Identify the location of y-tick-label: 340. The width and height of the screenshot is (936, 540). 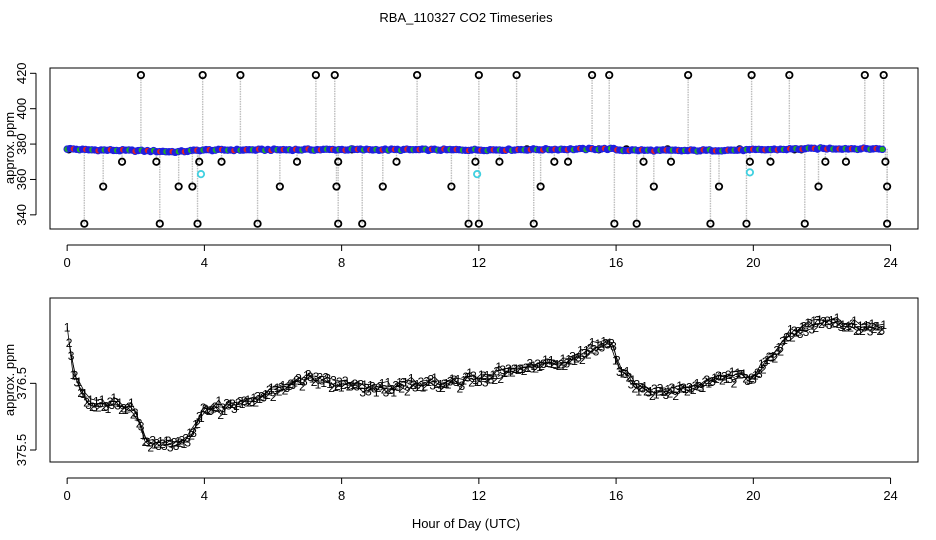
(21, 215).